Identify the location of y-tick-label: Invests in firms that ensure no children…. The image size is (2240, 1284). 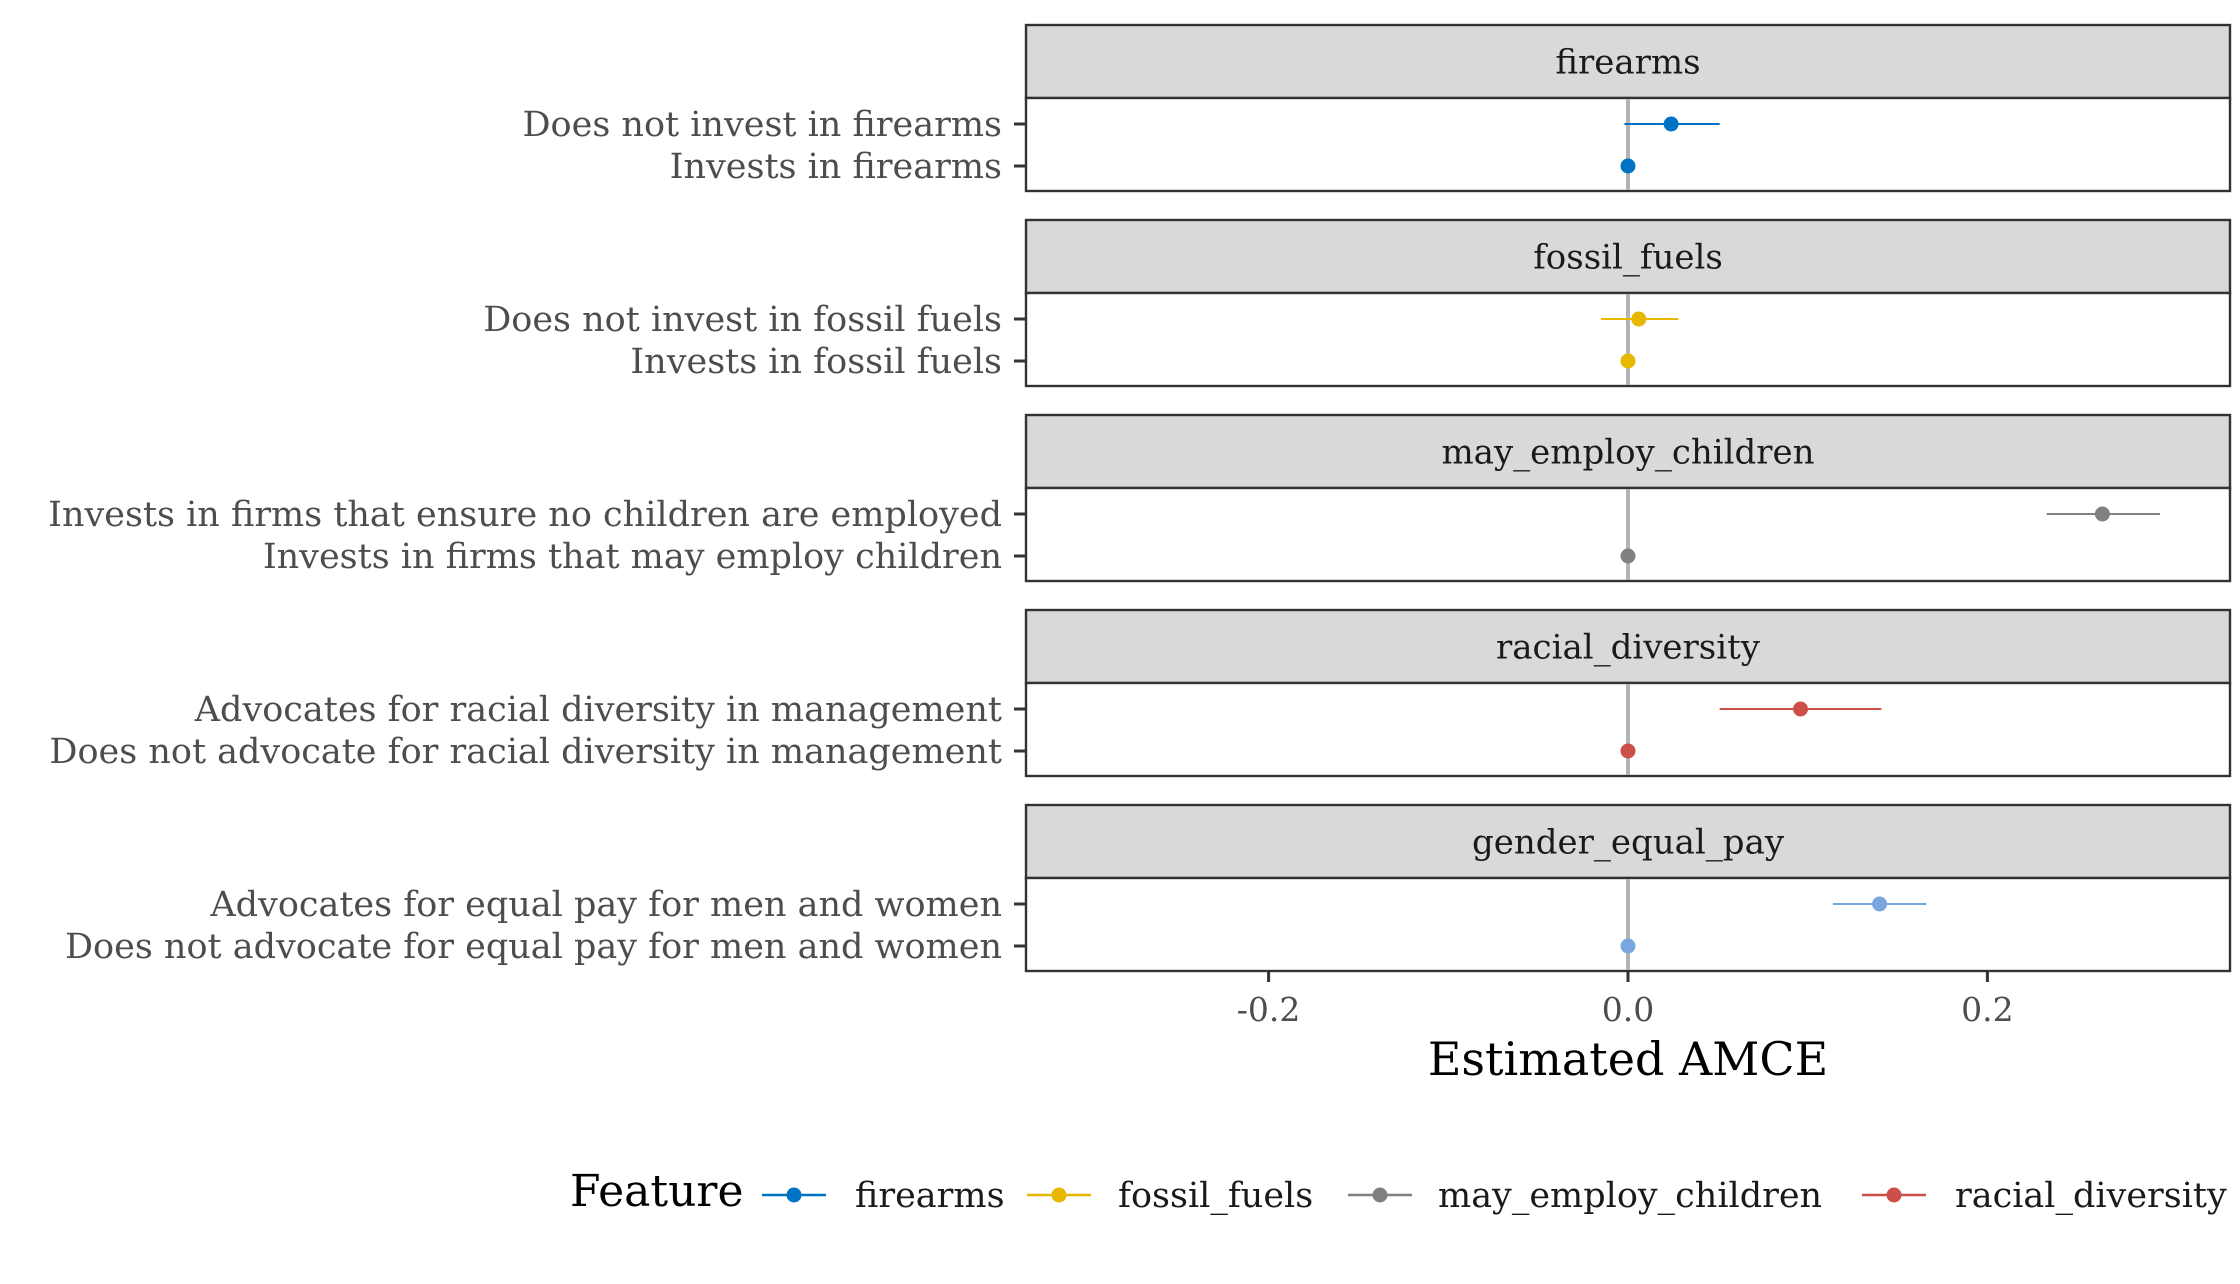
(525, 515).